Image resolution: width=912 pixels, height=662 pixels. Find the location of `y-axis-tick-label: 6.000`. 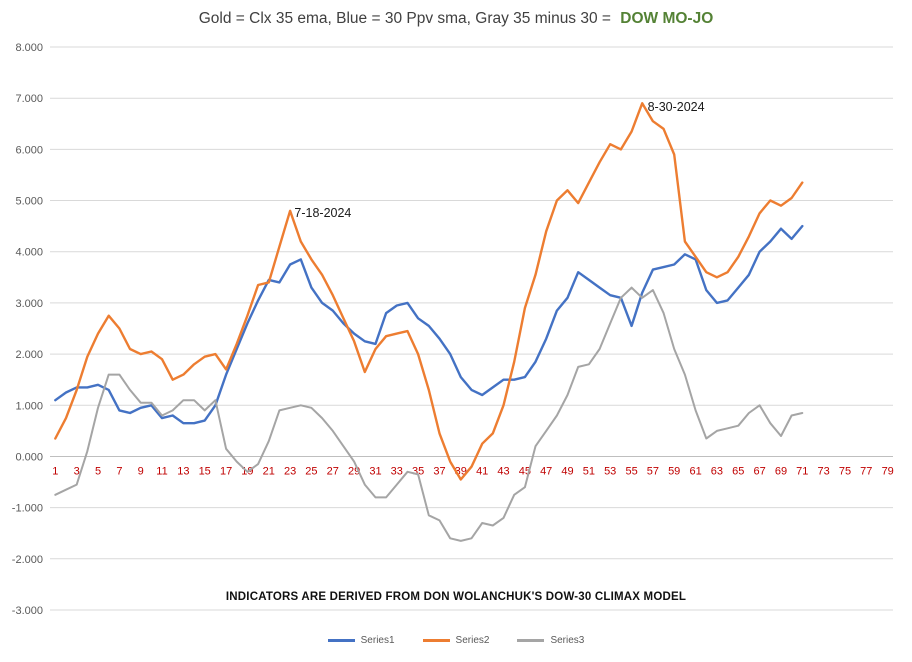

y-axis-tick-label: 6.000 is located at coordinates (29, 150).